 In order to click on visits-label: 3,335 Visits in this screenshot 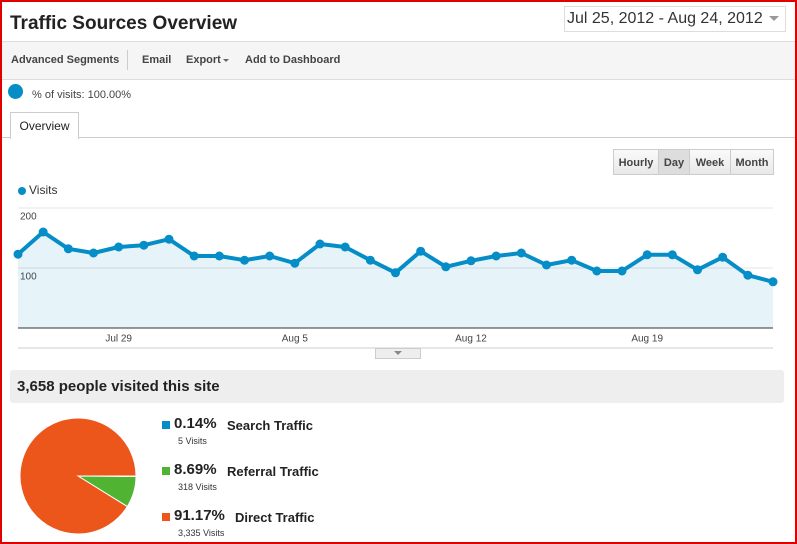, I will do `click(201, 533)`.